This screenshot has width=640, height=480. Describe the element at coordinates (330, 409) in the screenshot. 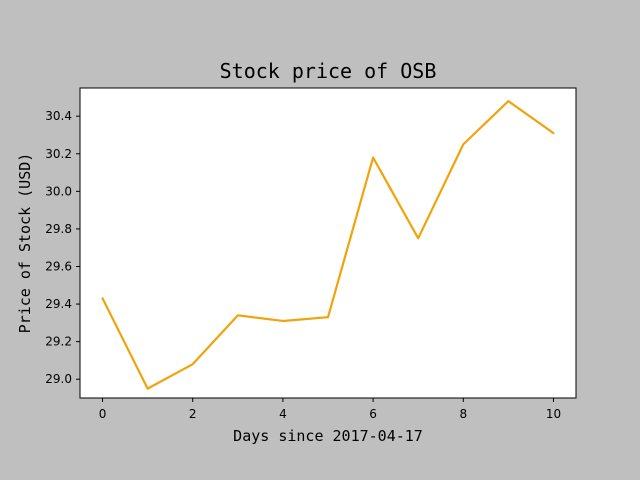

I see `x-axis: 0 2 4 6 8 10` at that location.